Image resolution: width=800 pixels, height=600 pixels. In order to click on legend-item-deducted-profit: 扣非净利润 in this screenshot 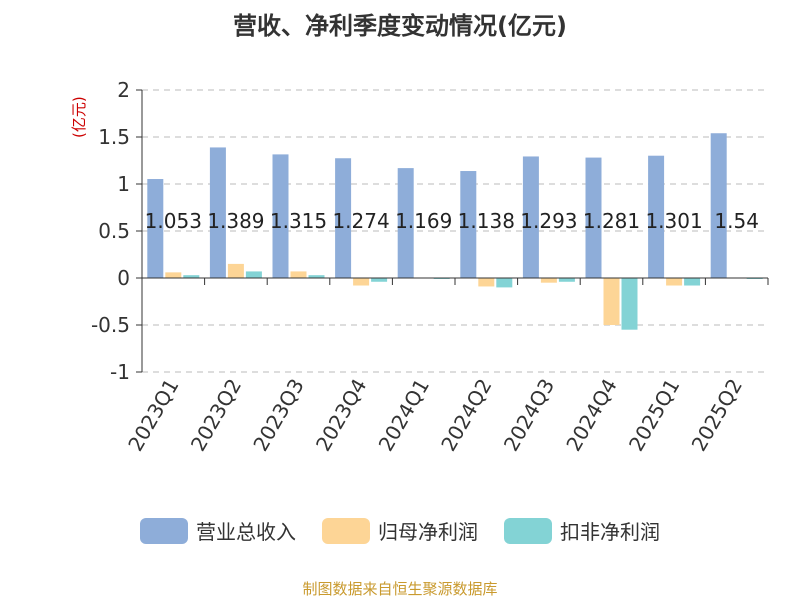, I will do `click(582, 530)`.